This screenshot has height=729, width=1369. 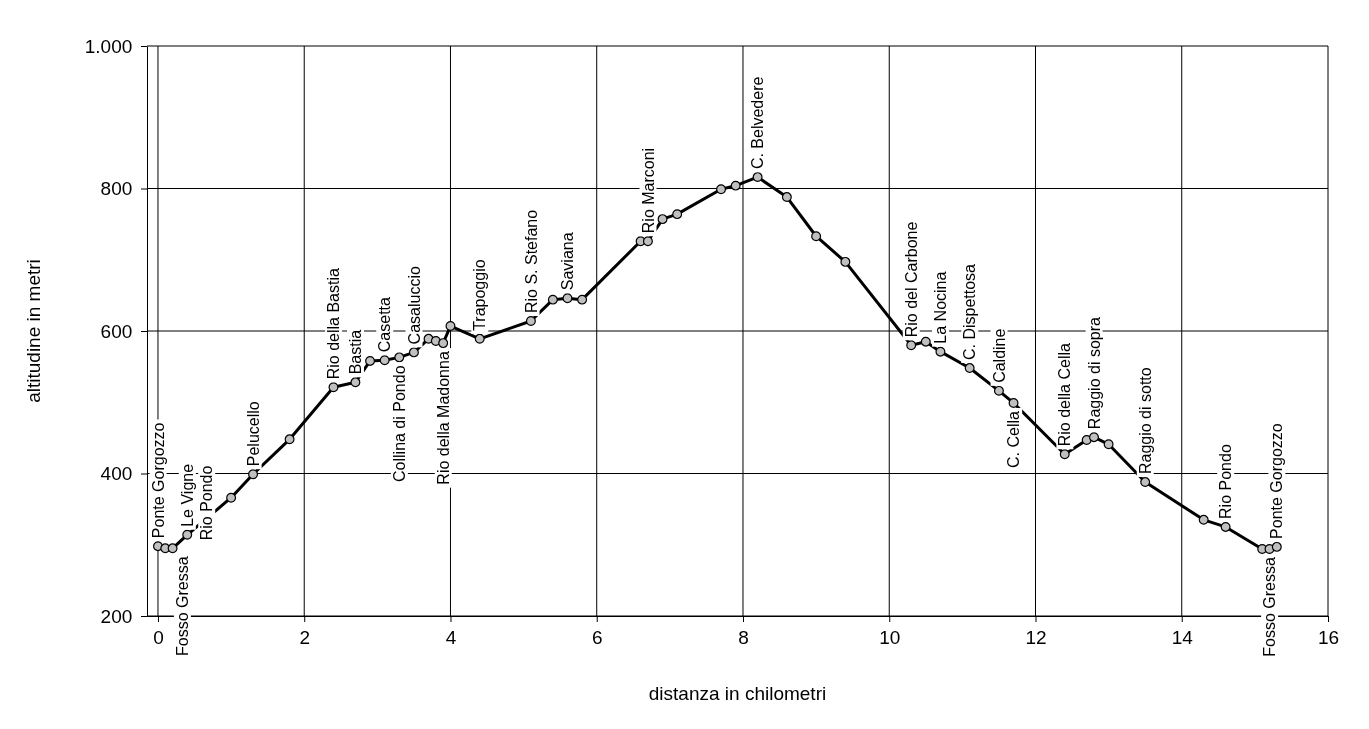 I want to click on x-tick-label: 10, so click(x=890, y=637).